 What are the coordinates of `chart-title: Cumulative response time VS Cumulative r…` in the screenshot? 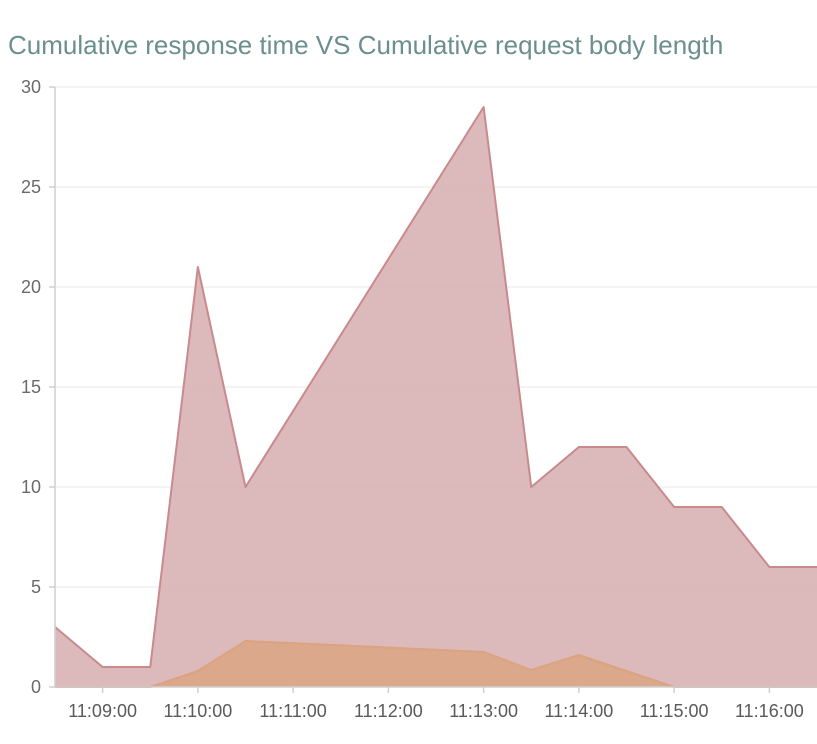 It's located at (366, 45).